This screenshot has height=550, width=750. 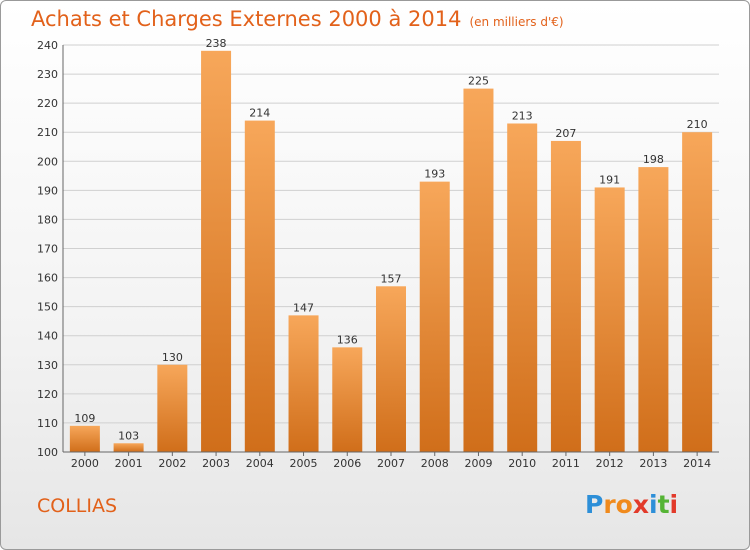 What do you see at coordinates (624, 504) in the screenshot?
I see `logo-letter: o` at bounding box center [624, 504].